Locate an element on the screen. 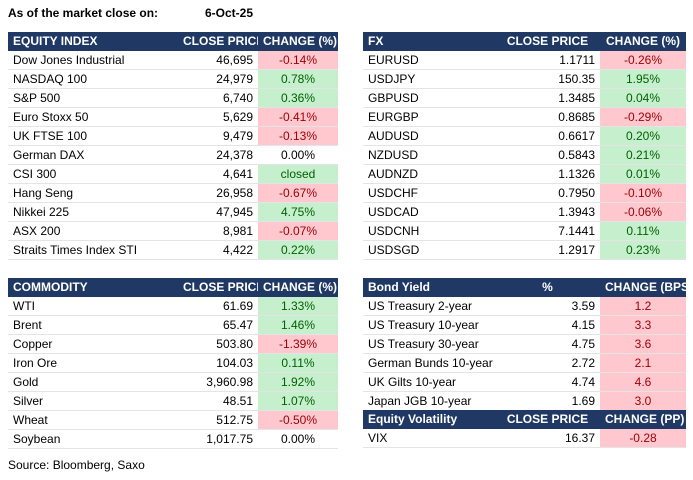 The width and height of the screenshot is (693, 480). change-cell: -0.41% is located at coordinates (298, 117).